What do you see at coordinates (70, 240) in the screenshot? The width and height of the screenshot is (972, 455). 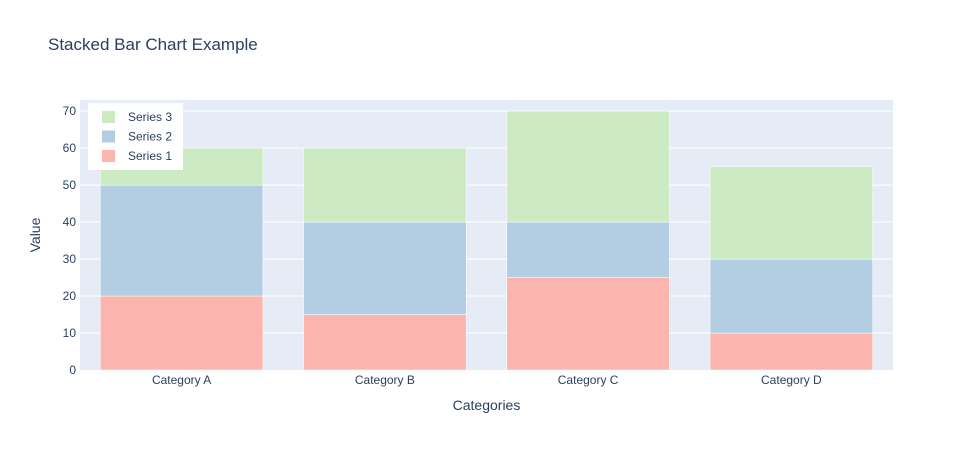 I see `y-axis: 0 10 20 30 40 50 60 70` at bounding box center [70, 240].